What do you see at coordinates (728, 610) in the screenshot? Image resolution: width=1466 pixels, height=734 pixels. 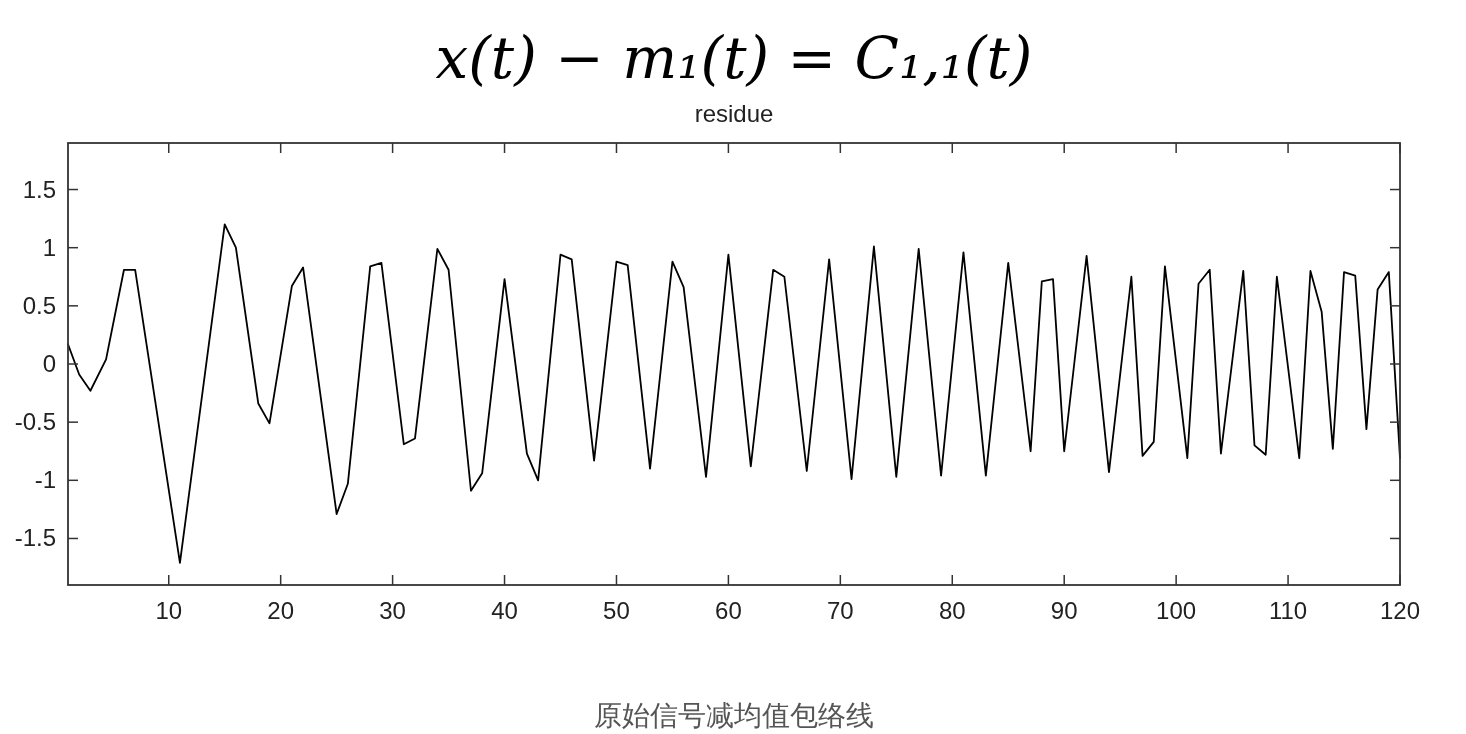 I see `x-tick-label: 60` at bounding box center [728, 610].